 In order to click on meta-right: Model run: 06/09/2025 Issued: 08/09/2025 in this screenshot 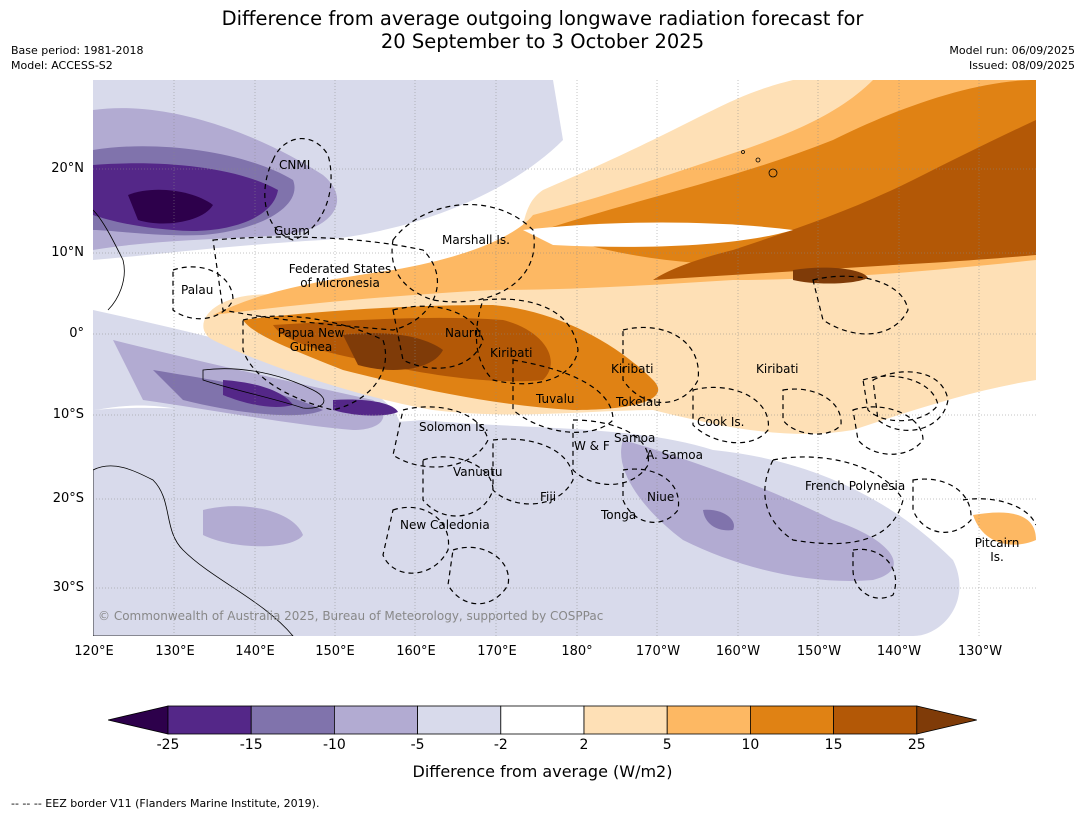, I will do `click(1012, 58)`.